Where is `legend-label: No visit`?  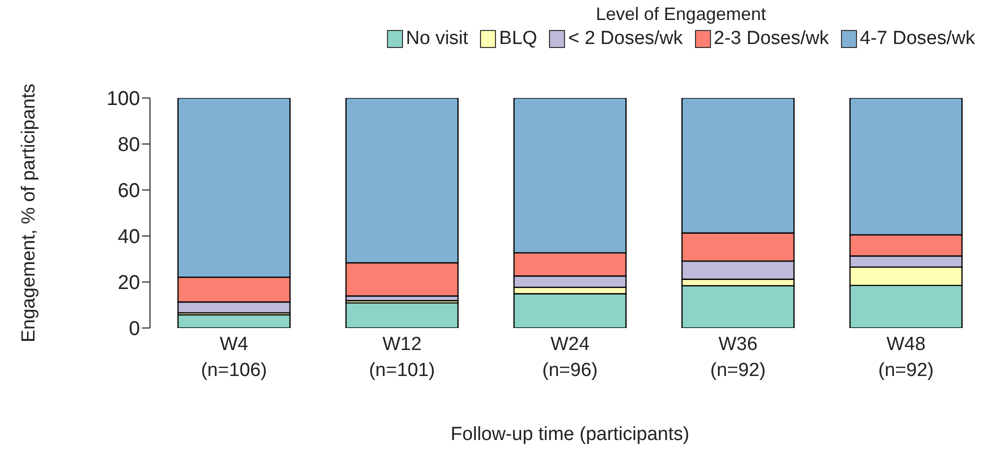
legend-label: No visit is located at coordinates (437, 39).